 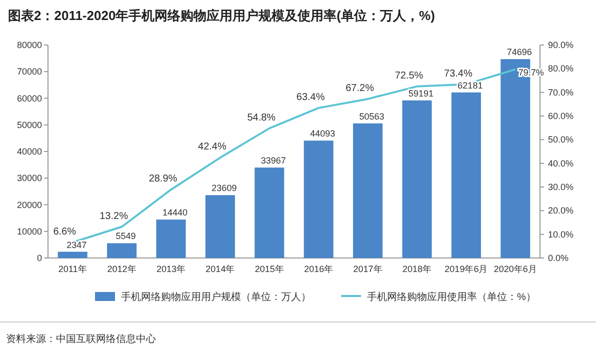 I want to click on y-tick-label: 60000, so click(x=29, y=98).